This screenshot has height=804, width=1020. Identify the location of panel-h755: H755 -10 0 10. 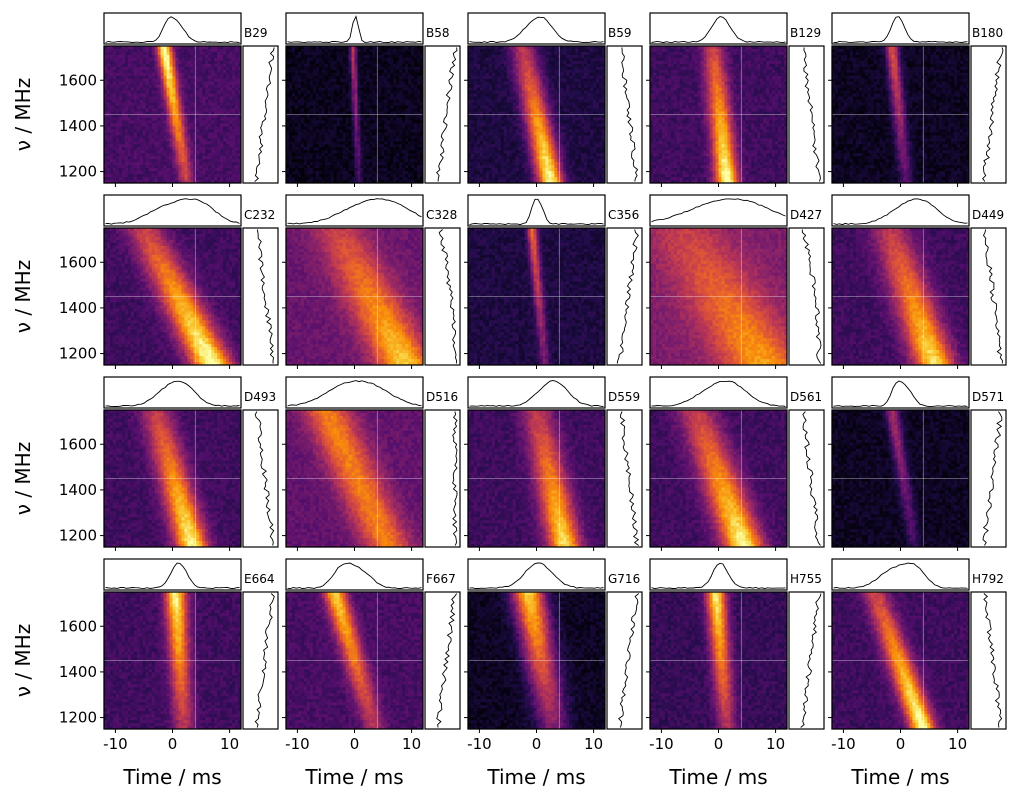
(735, 656).